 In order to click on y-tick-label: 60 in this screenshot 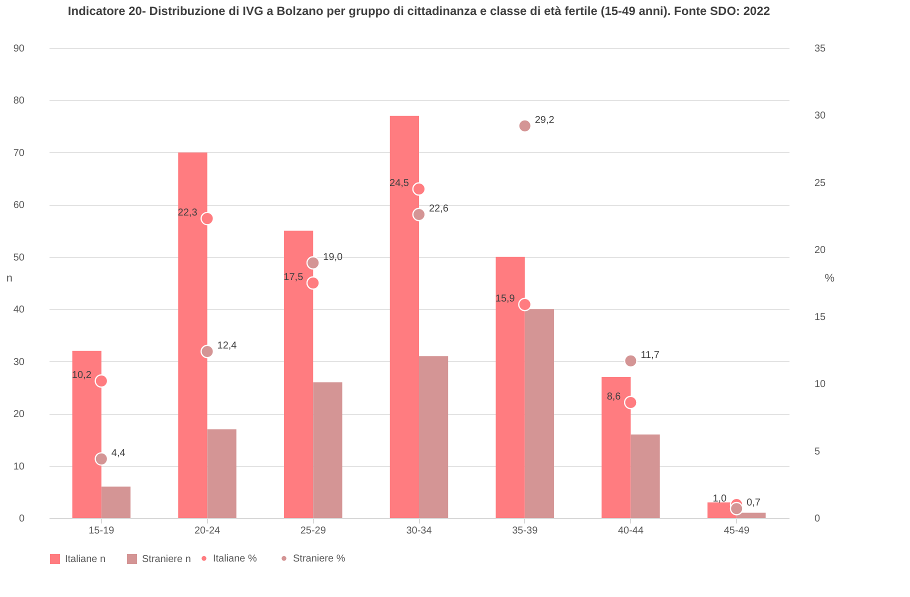, I will do `click(19, 206)`.